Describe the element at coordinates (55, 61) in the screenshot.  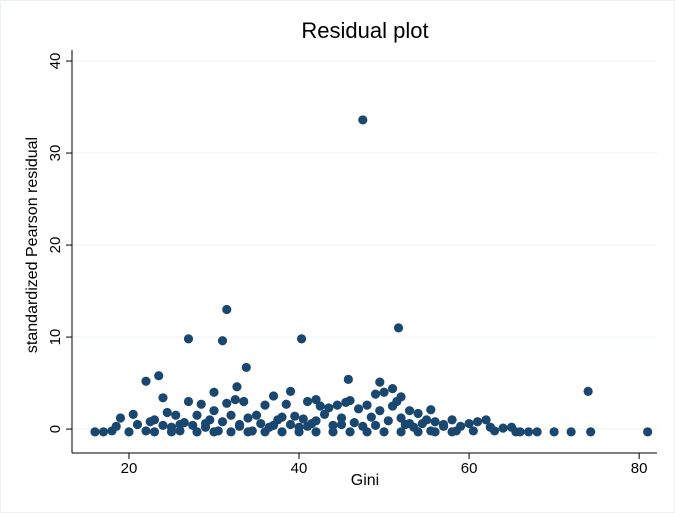
I see `y-tick-label: 40` at that location.